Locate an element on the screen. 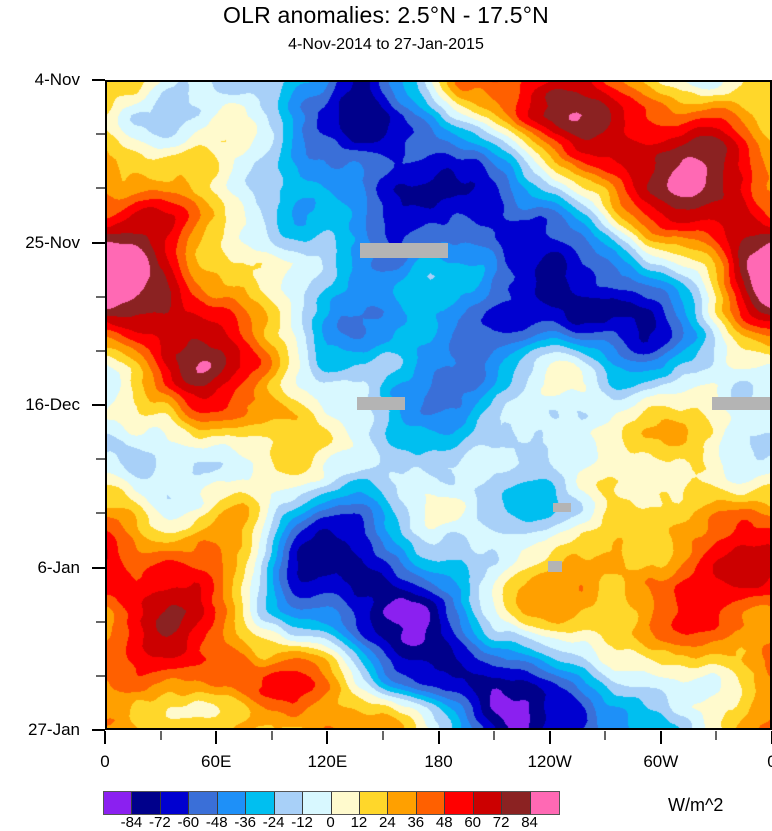 The width and height of the screenshot is (772, 831). colorbar-tick-label: -60 is located at coordinates (188, 822).